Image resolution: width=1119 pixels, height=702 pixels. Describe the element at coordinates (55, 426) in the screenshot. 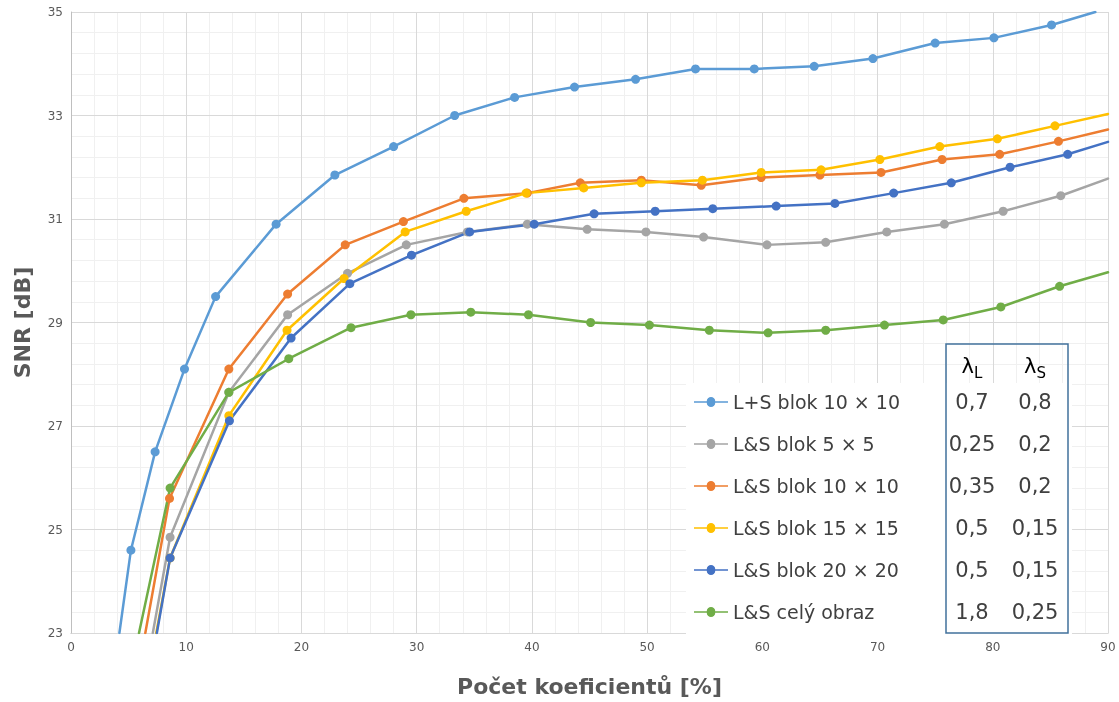

I see `y-tick-label: 27` at that location.